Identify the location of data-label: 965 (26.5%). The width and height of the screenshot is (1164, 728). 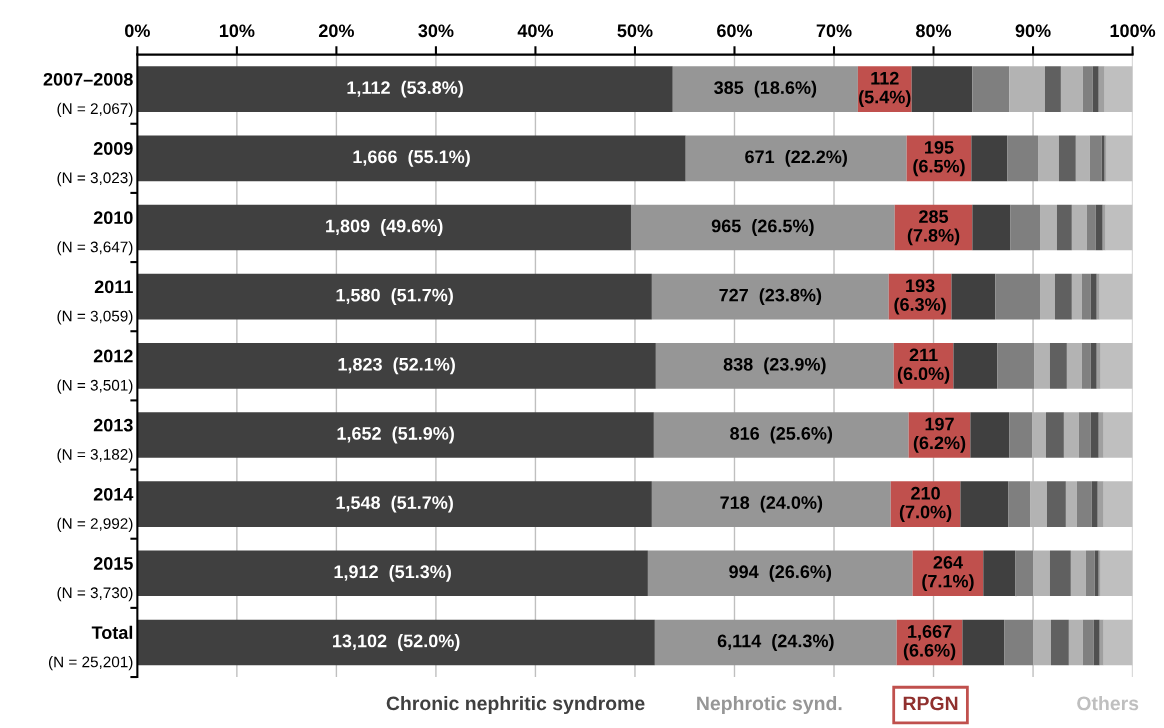
(762, 227).